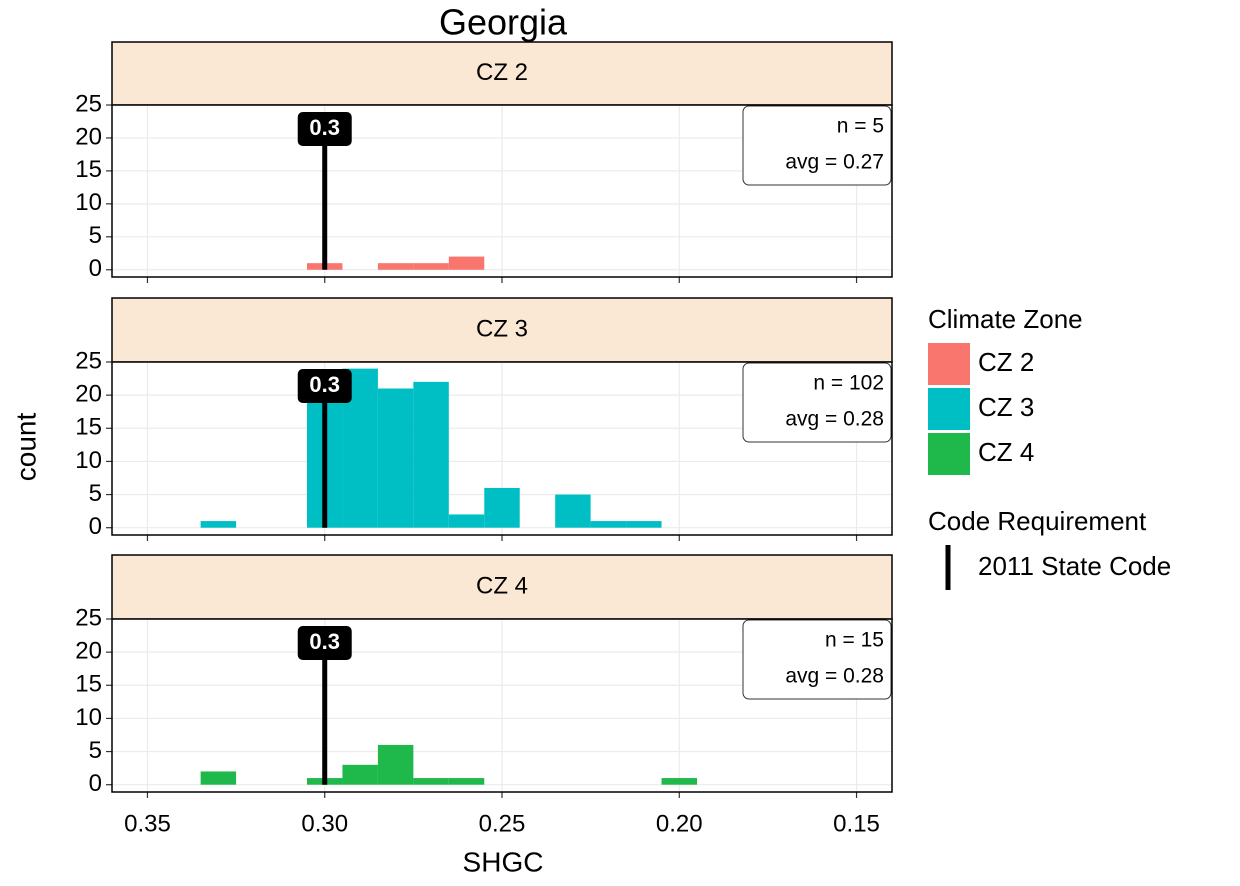 The height and width of the screenshot is (886, 1240). I want to click on facet-label: CZ 3, so click(502, 328).